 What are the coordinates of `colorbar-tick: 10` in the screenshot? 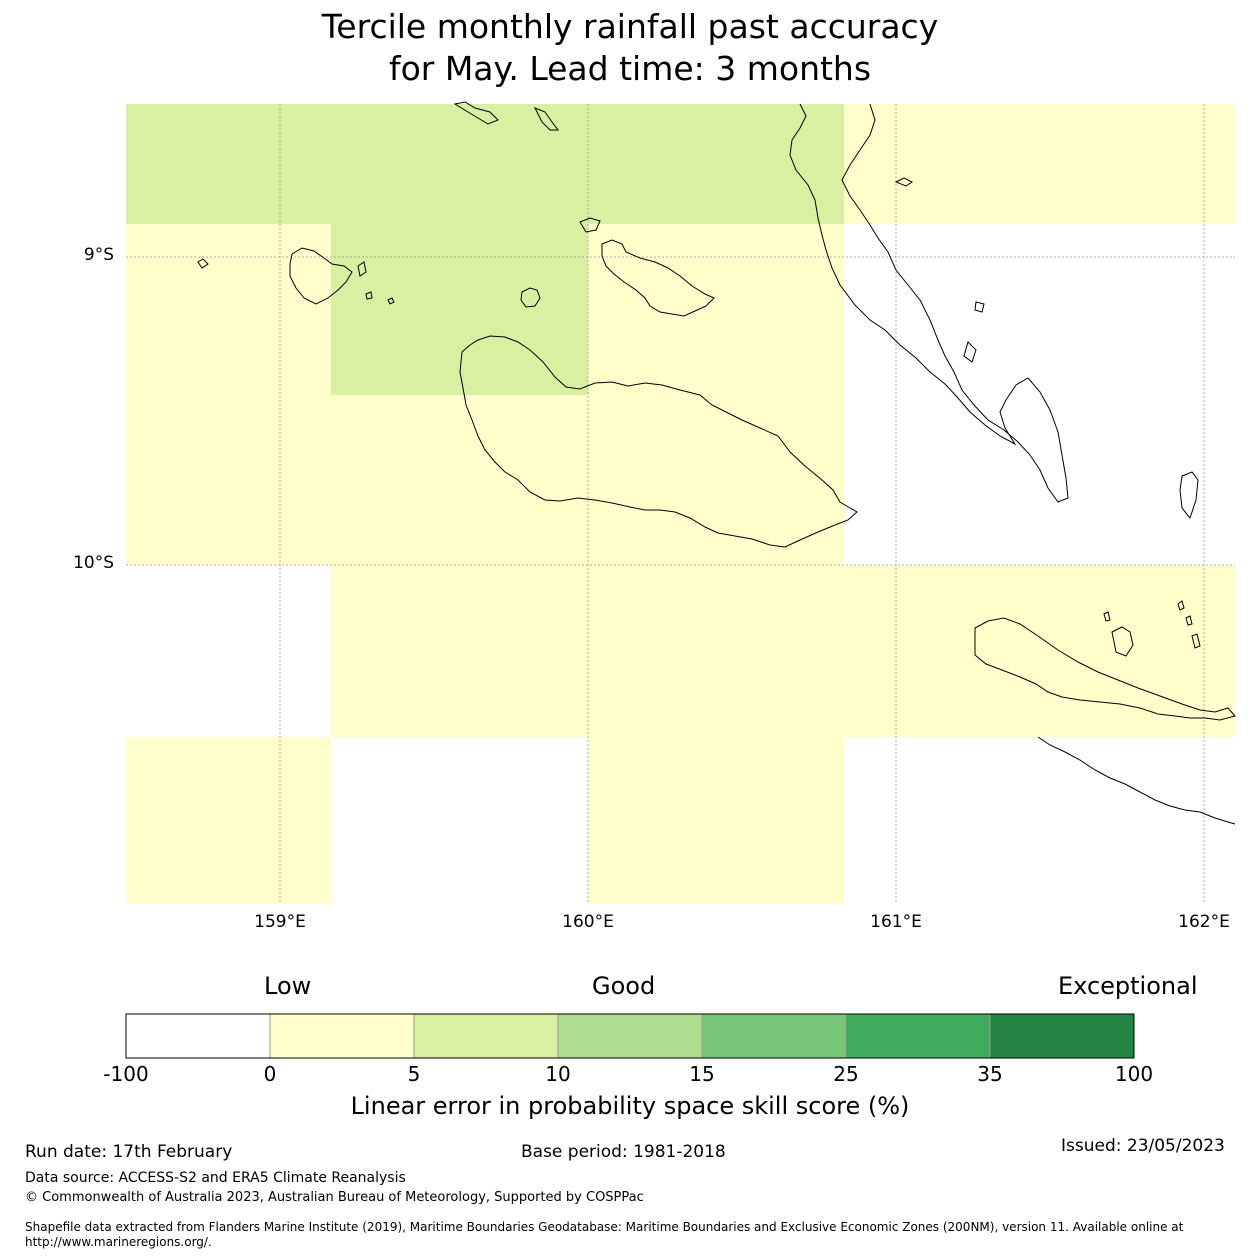 It's located at (558, 1074).